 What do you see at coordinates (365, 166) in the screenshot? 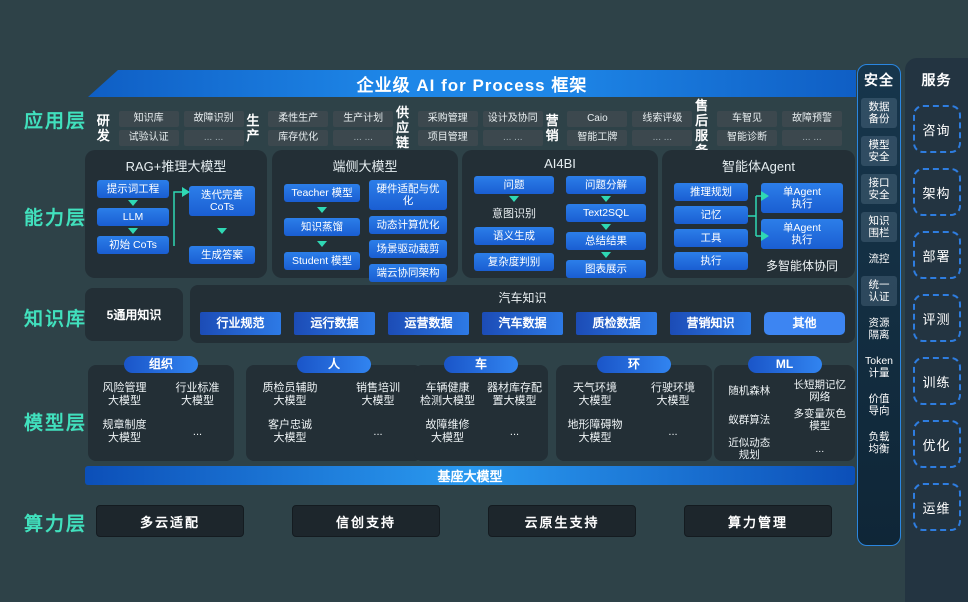
I see `panel-title: 端侧大模型` at bounding box center [365, 166].